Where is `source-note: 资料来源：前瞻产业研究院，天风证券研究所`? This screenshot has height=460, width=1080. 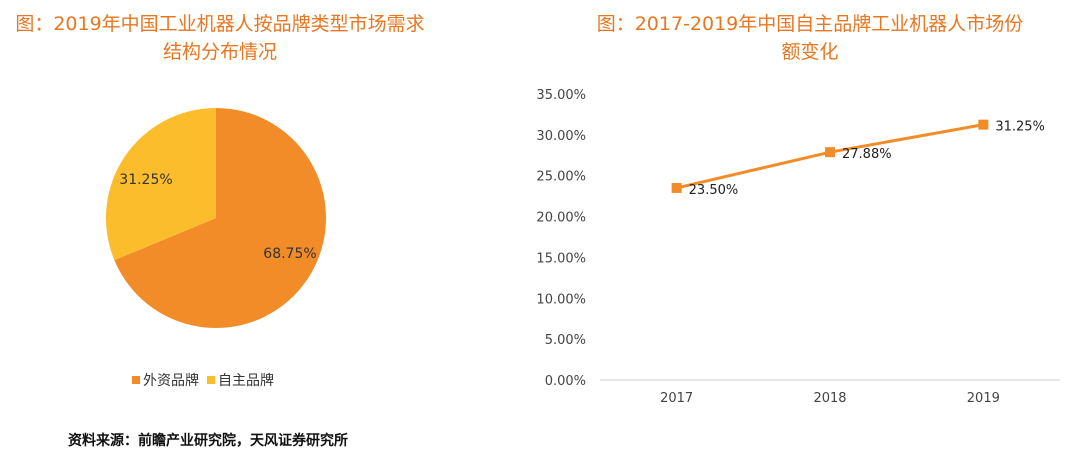 source-note: 资料来源：前瞻产业研究院，天风证券研究所 is located at coordinates (208, 441).